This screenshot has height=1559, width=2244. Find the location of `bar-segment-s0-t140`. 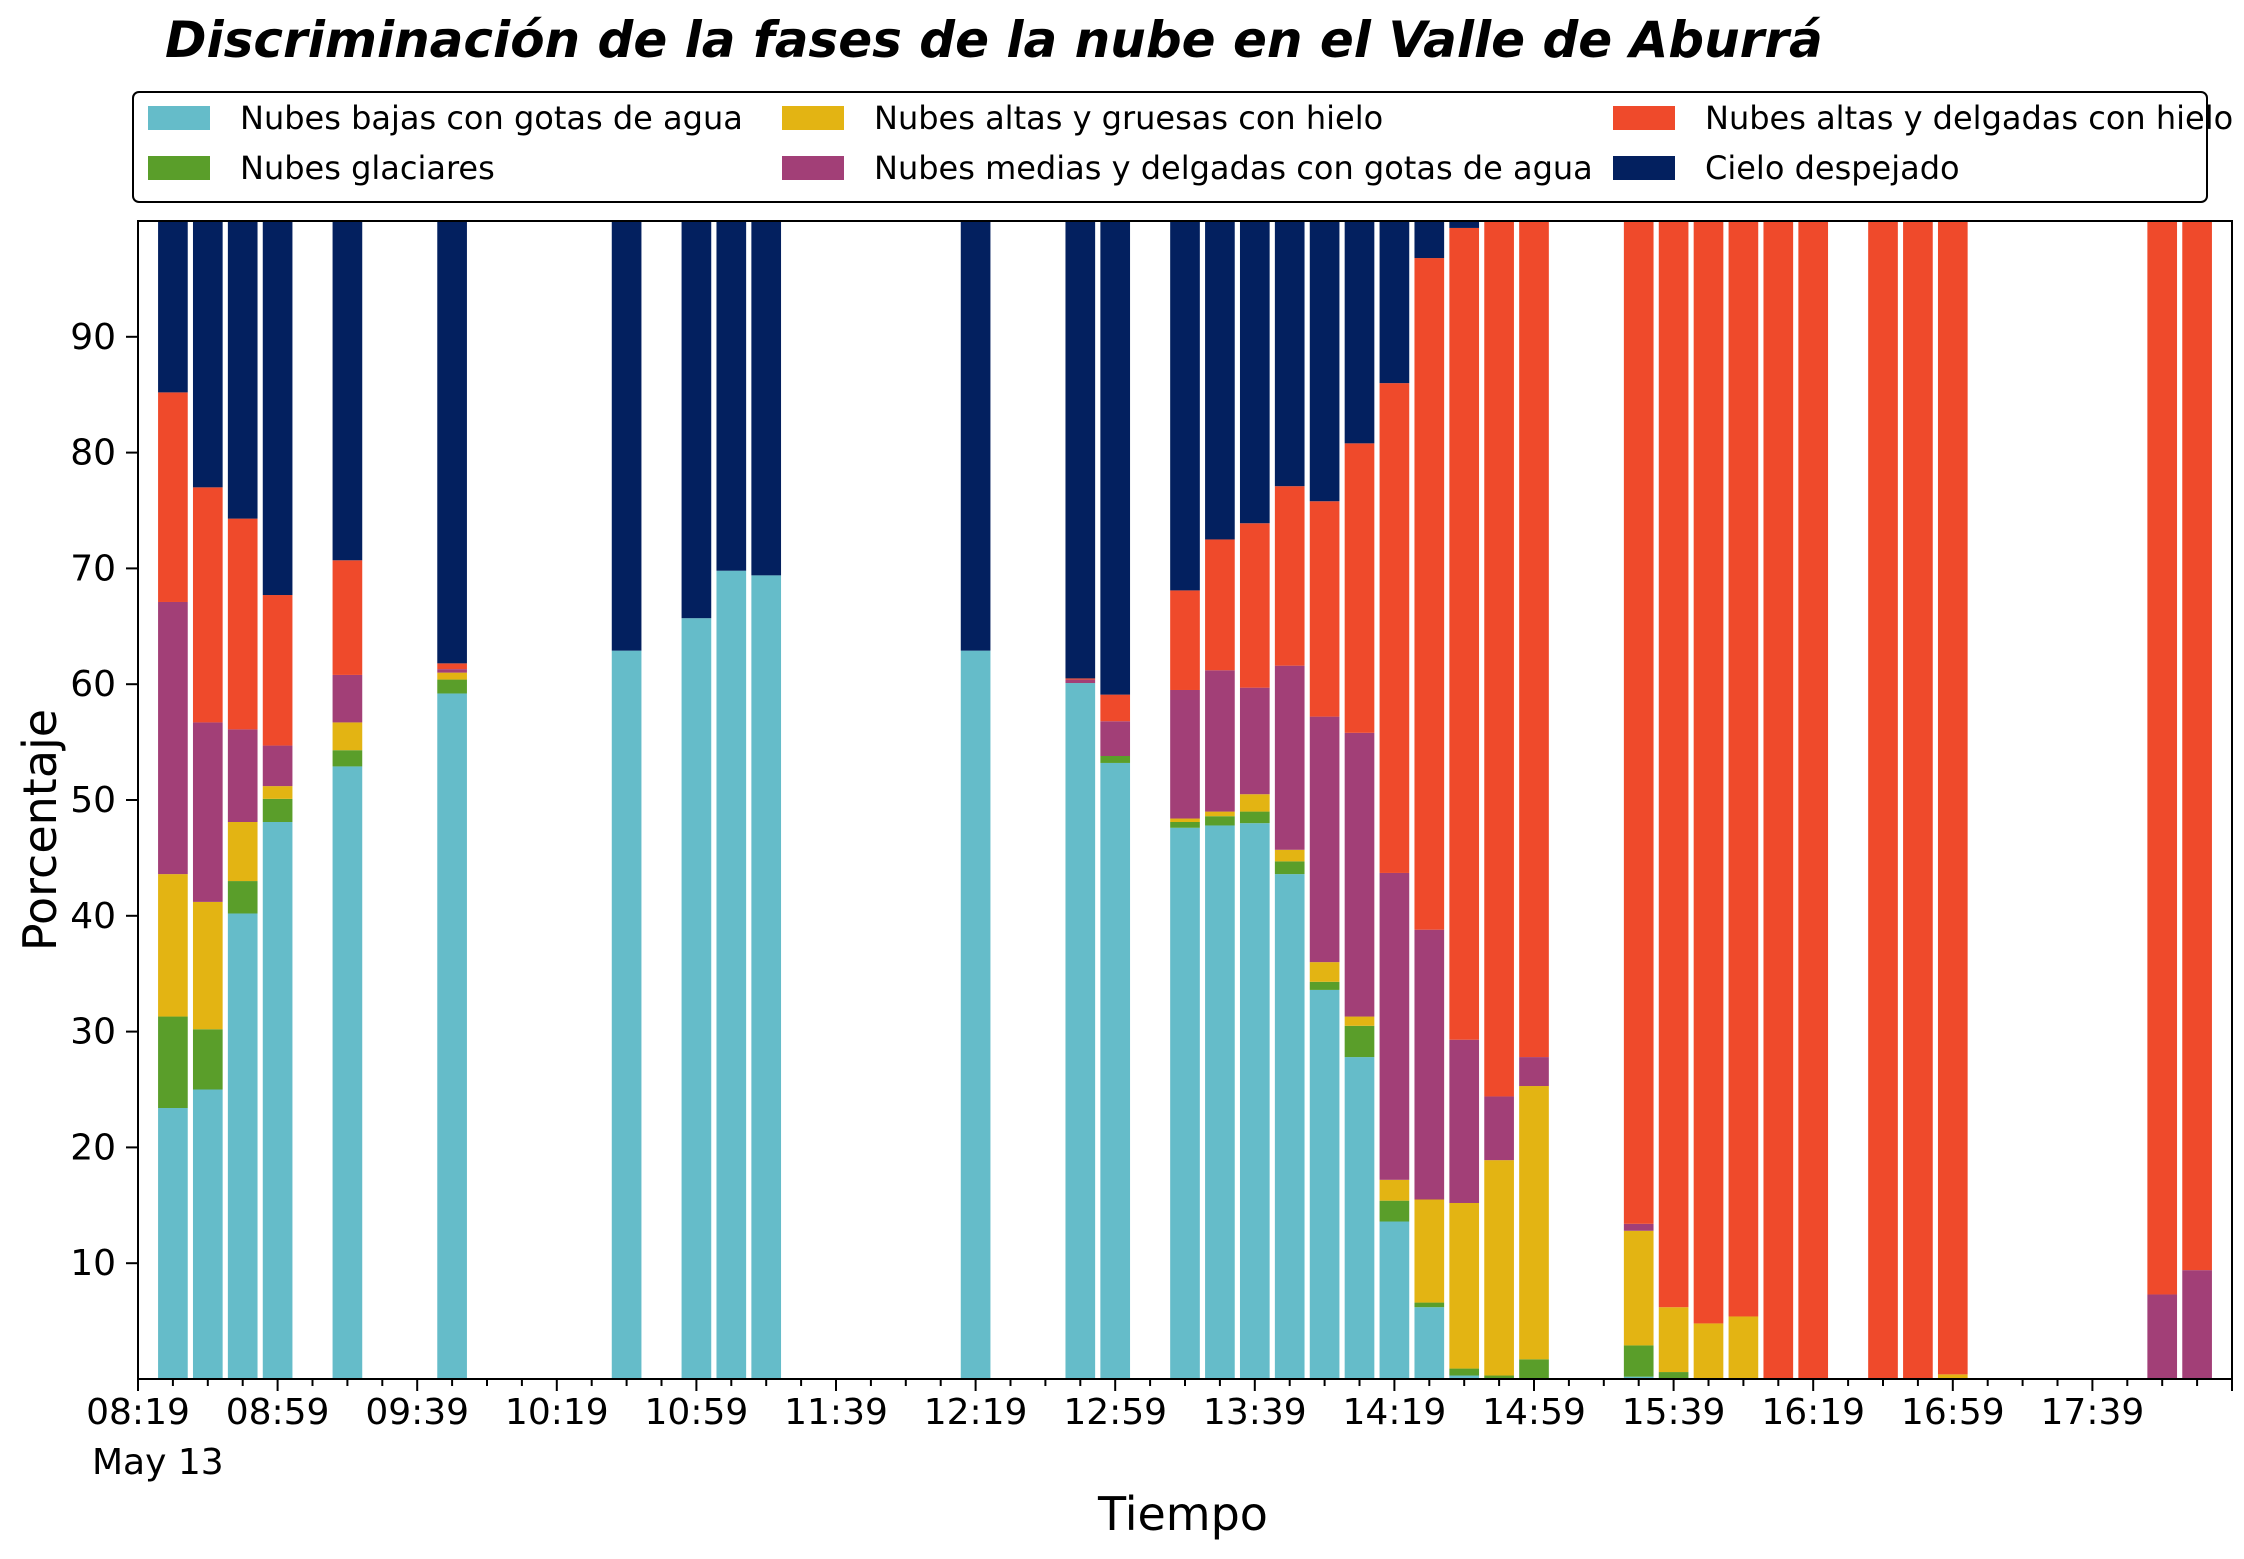

bar-segment-s0-t140 is located at coordinates (626, 1014).